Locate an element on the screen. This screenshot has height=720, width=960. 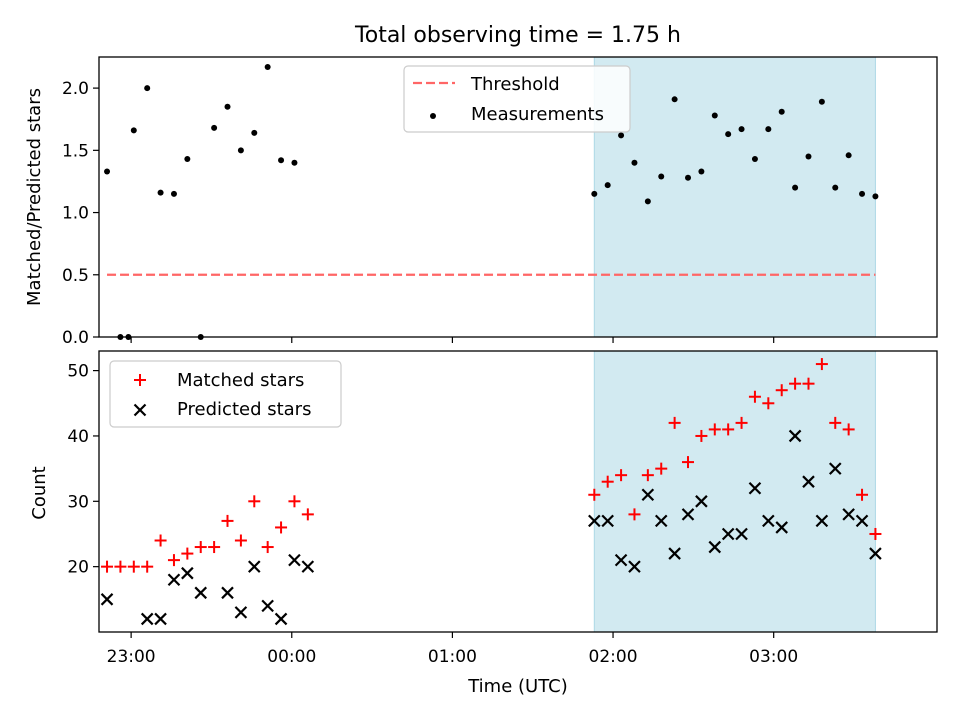
bottom-x-tick-label: 03:00 is located at coordinates (773, 657).